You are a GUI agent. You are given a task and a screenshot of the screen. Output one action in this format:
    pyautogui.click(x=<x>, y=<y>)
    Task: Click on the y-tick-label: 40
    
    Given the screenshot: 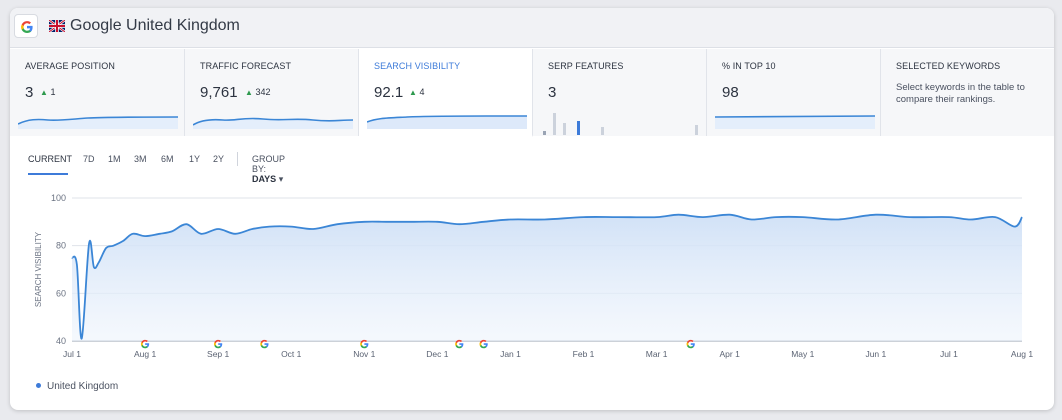 What is the action you would take?
    pyautogui.click(x=61, y=341)
    